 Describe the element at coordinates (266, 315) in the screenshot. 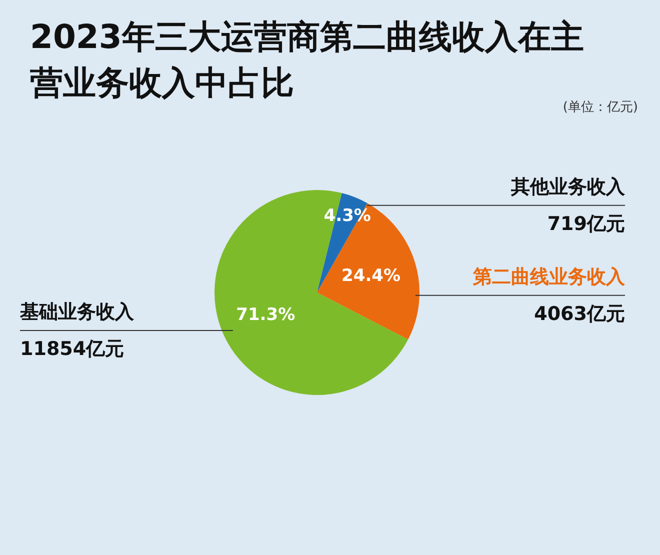

I see `data-label: 71.3%` at that location.